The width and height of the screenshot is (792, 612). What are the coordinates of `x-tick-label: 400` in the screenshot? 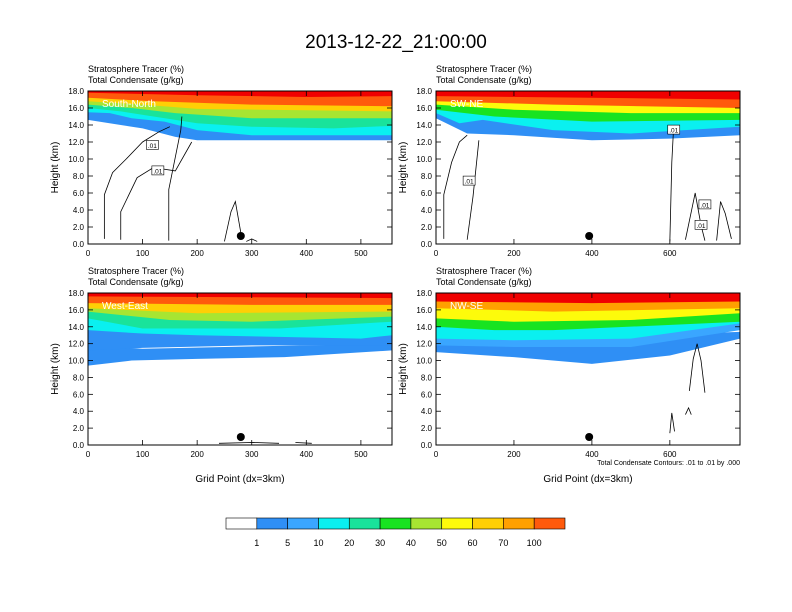 It's located at (592, 454).